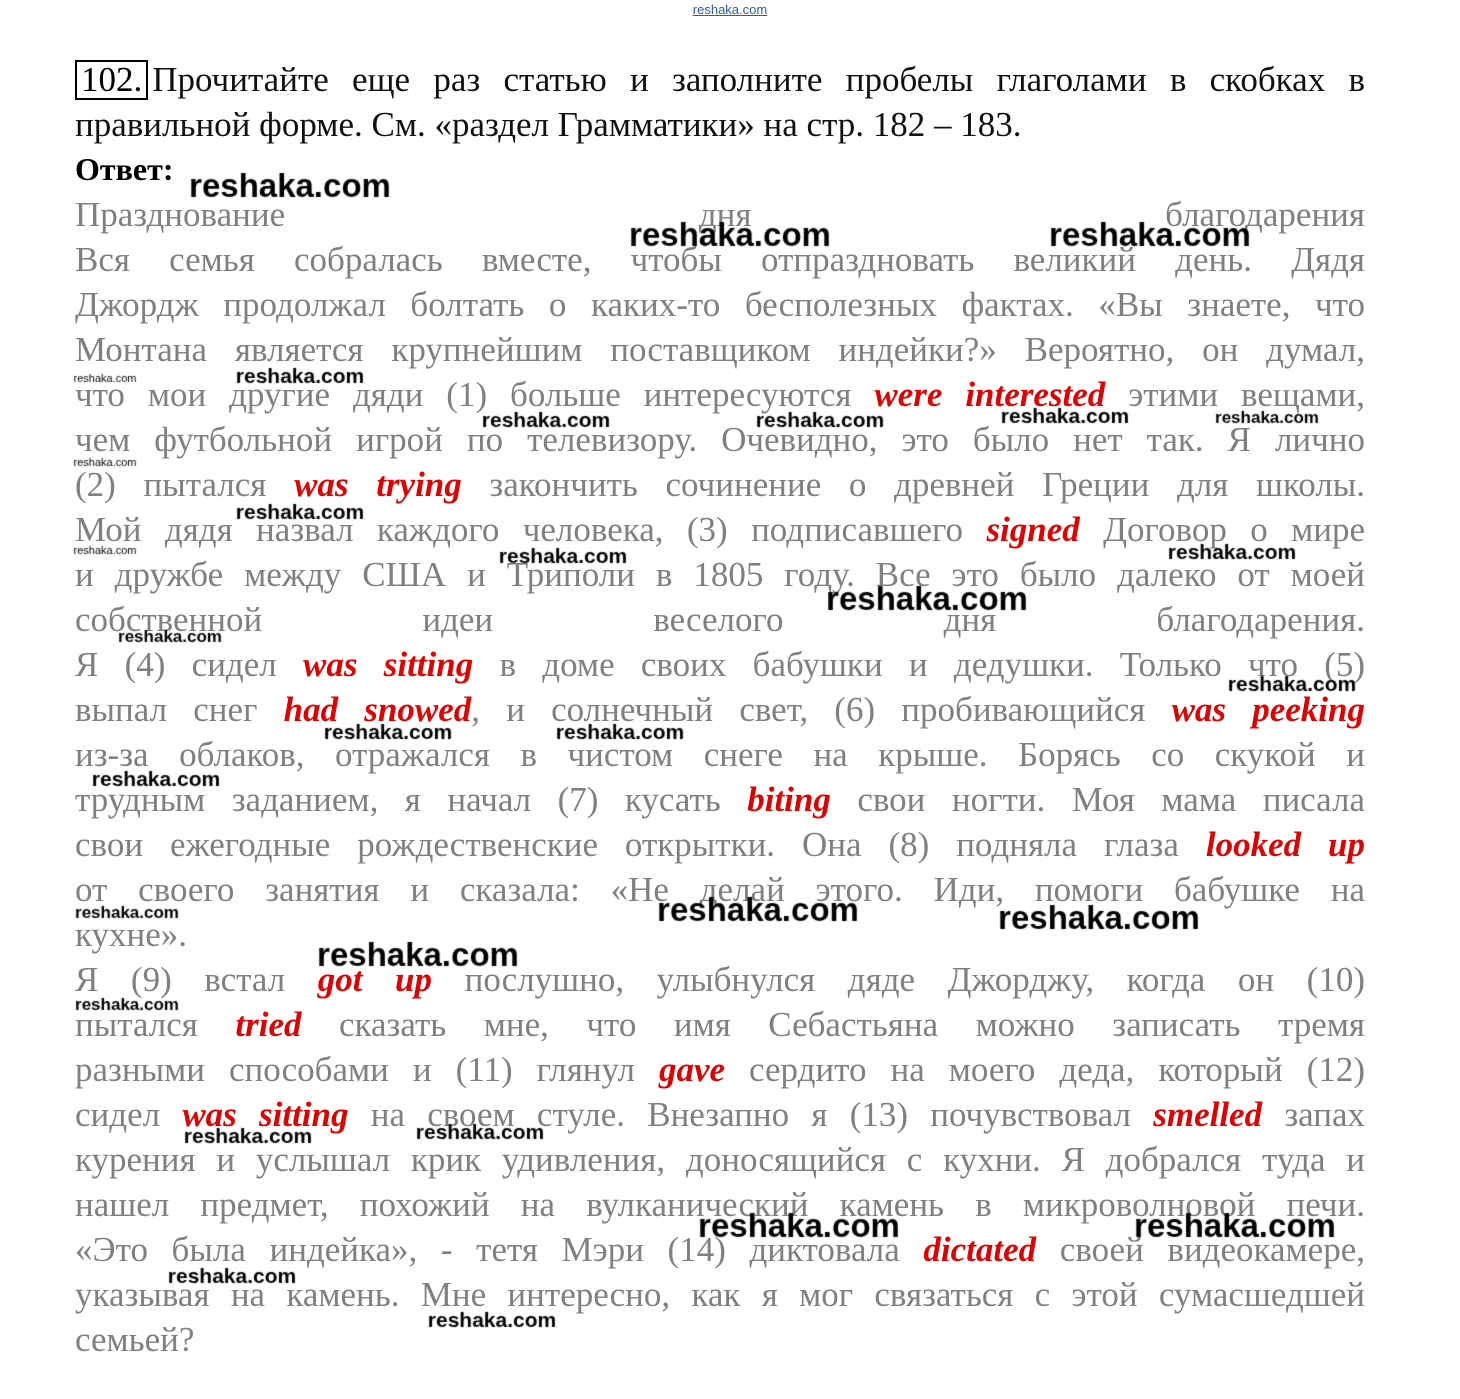 Image resolution: width=1460 pixels, height=1399 pixels. What do you see at coordinates (179, 709) in the screenshot?
I see `text-segment: выпал снег` at bounding box center [179, 709].